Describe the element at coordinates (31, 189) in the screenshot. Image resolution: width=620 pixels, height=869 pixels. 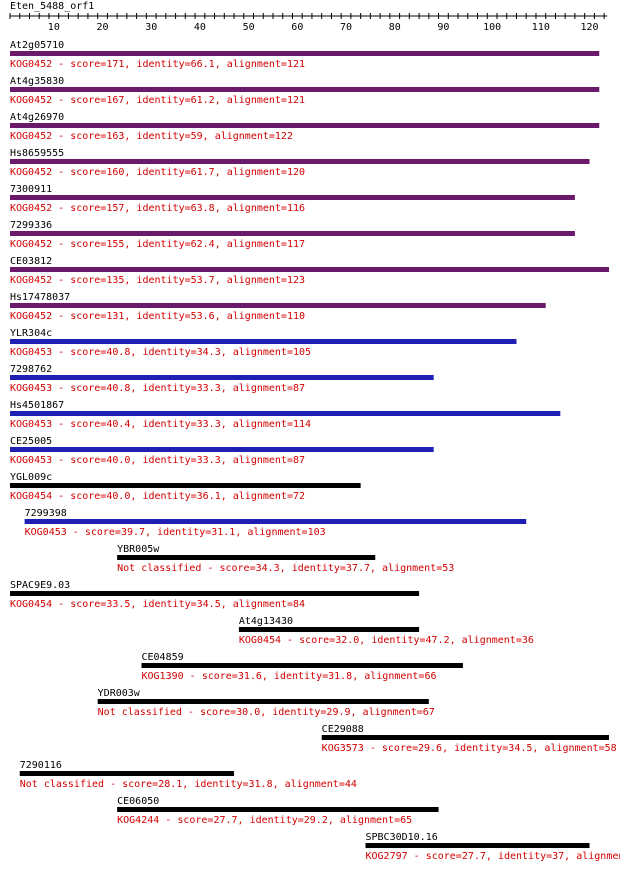
I see `hit-name: 7300911` at that location.